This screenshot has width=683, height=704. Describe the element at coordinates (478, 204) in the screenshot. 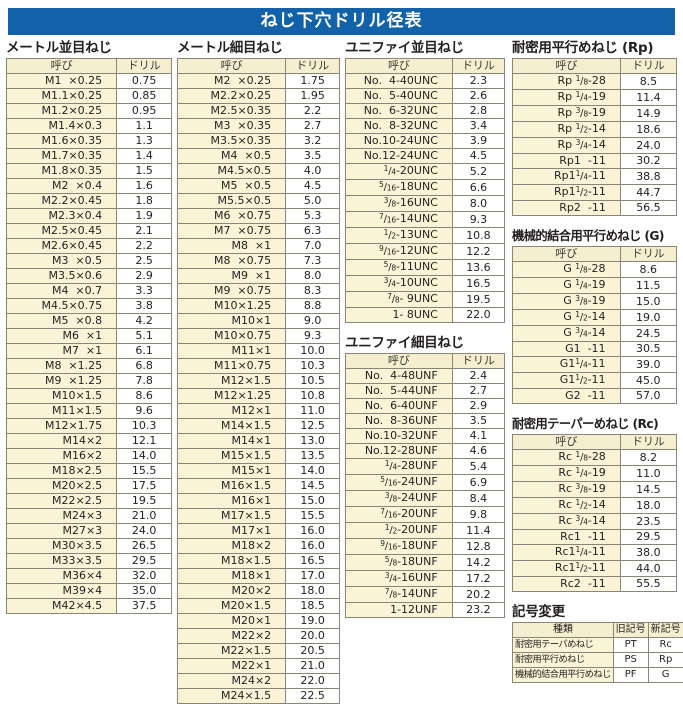

I see `cell-drill-diameter: 8.0` at that location.